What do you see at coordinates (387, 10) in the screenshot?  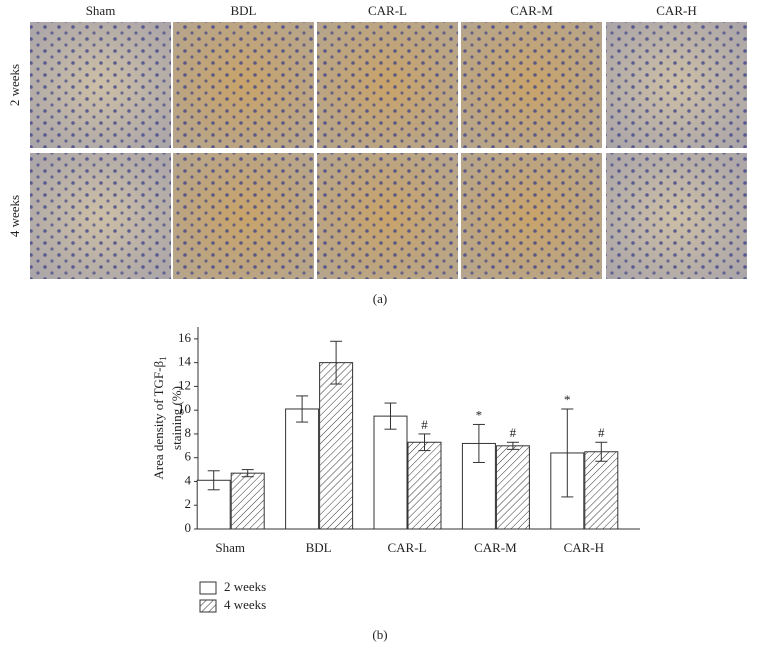 I see `column-label: CAR-L` at bounding box center [387, 10].